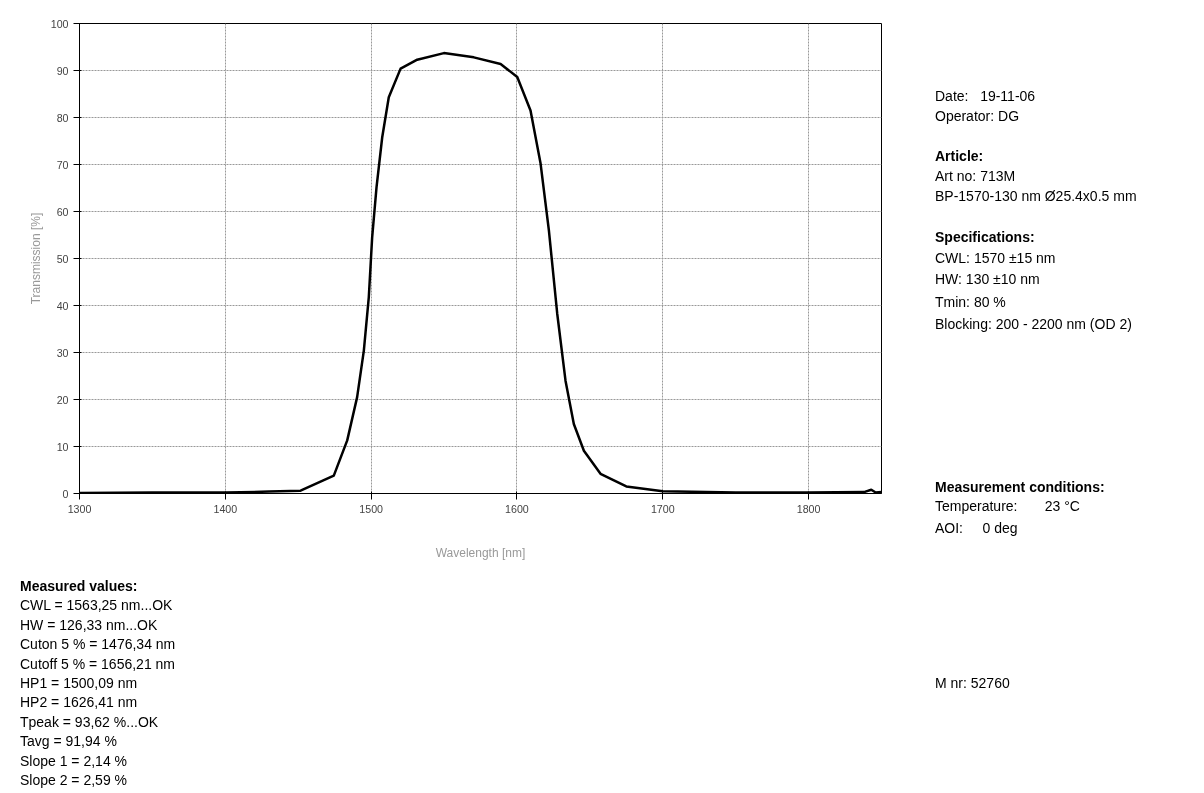 The image size is (1204, 793). I want to click on x-tick-label: 1700, so click(662, 508).